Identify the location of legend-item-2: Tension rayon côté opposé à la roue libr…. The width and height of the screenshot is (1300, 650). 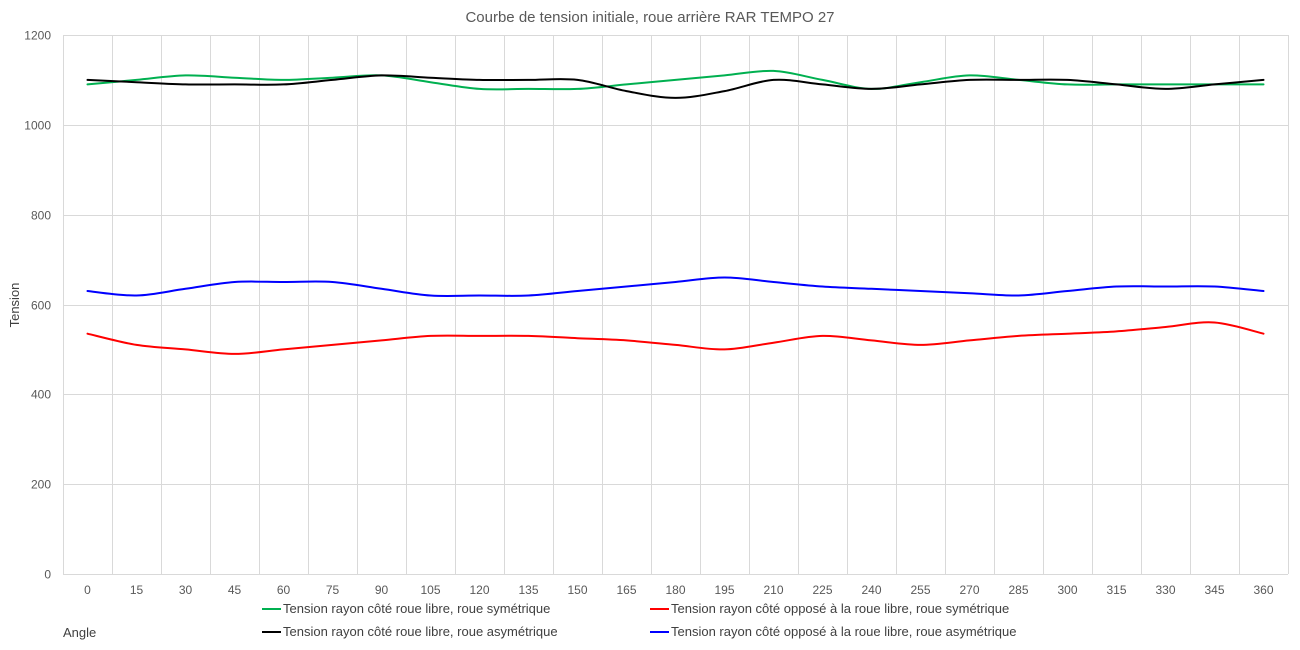
(829, 608).